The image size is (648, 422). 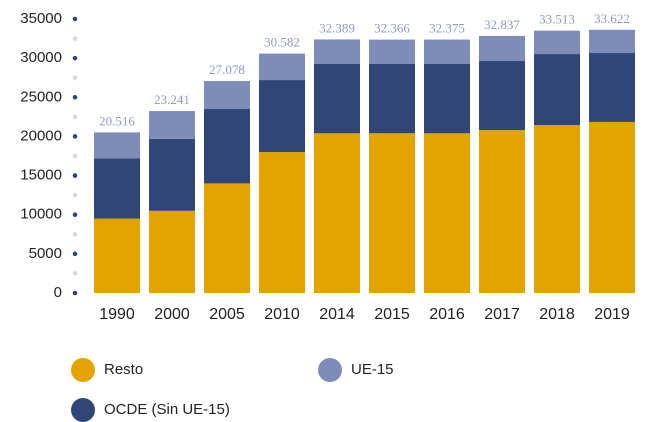 What do you see at coordinates (41, 96) in the screenshot?
I see `y-tick-label: 25000` at bounding box center [41, 96].